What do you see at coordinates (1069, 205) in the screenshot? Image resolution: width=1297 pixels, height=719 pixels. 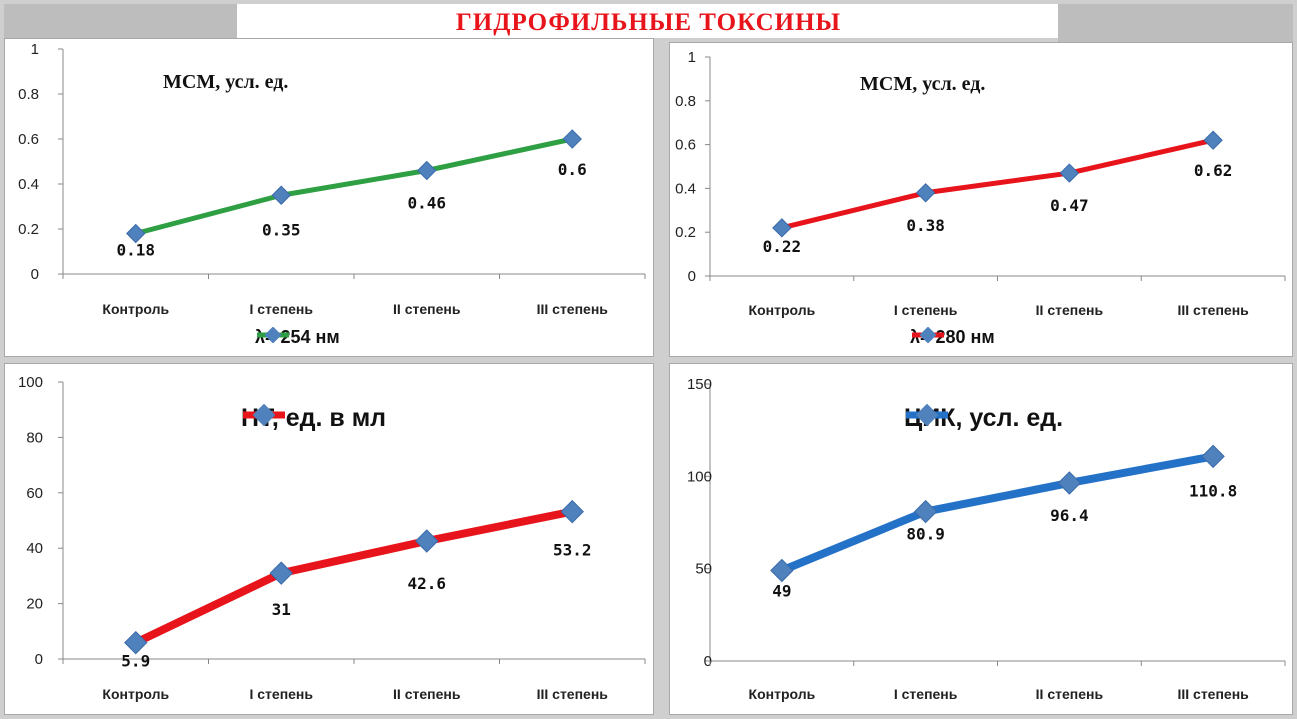 I see `data-label: 0.47` at bounding box center [1069, 205].